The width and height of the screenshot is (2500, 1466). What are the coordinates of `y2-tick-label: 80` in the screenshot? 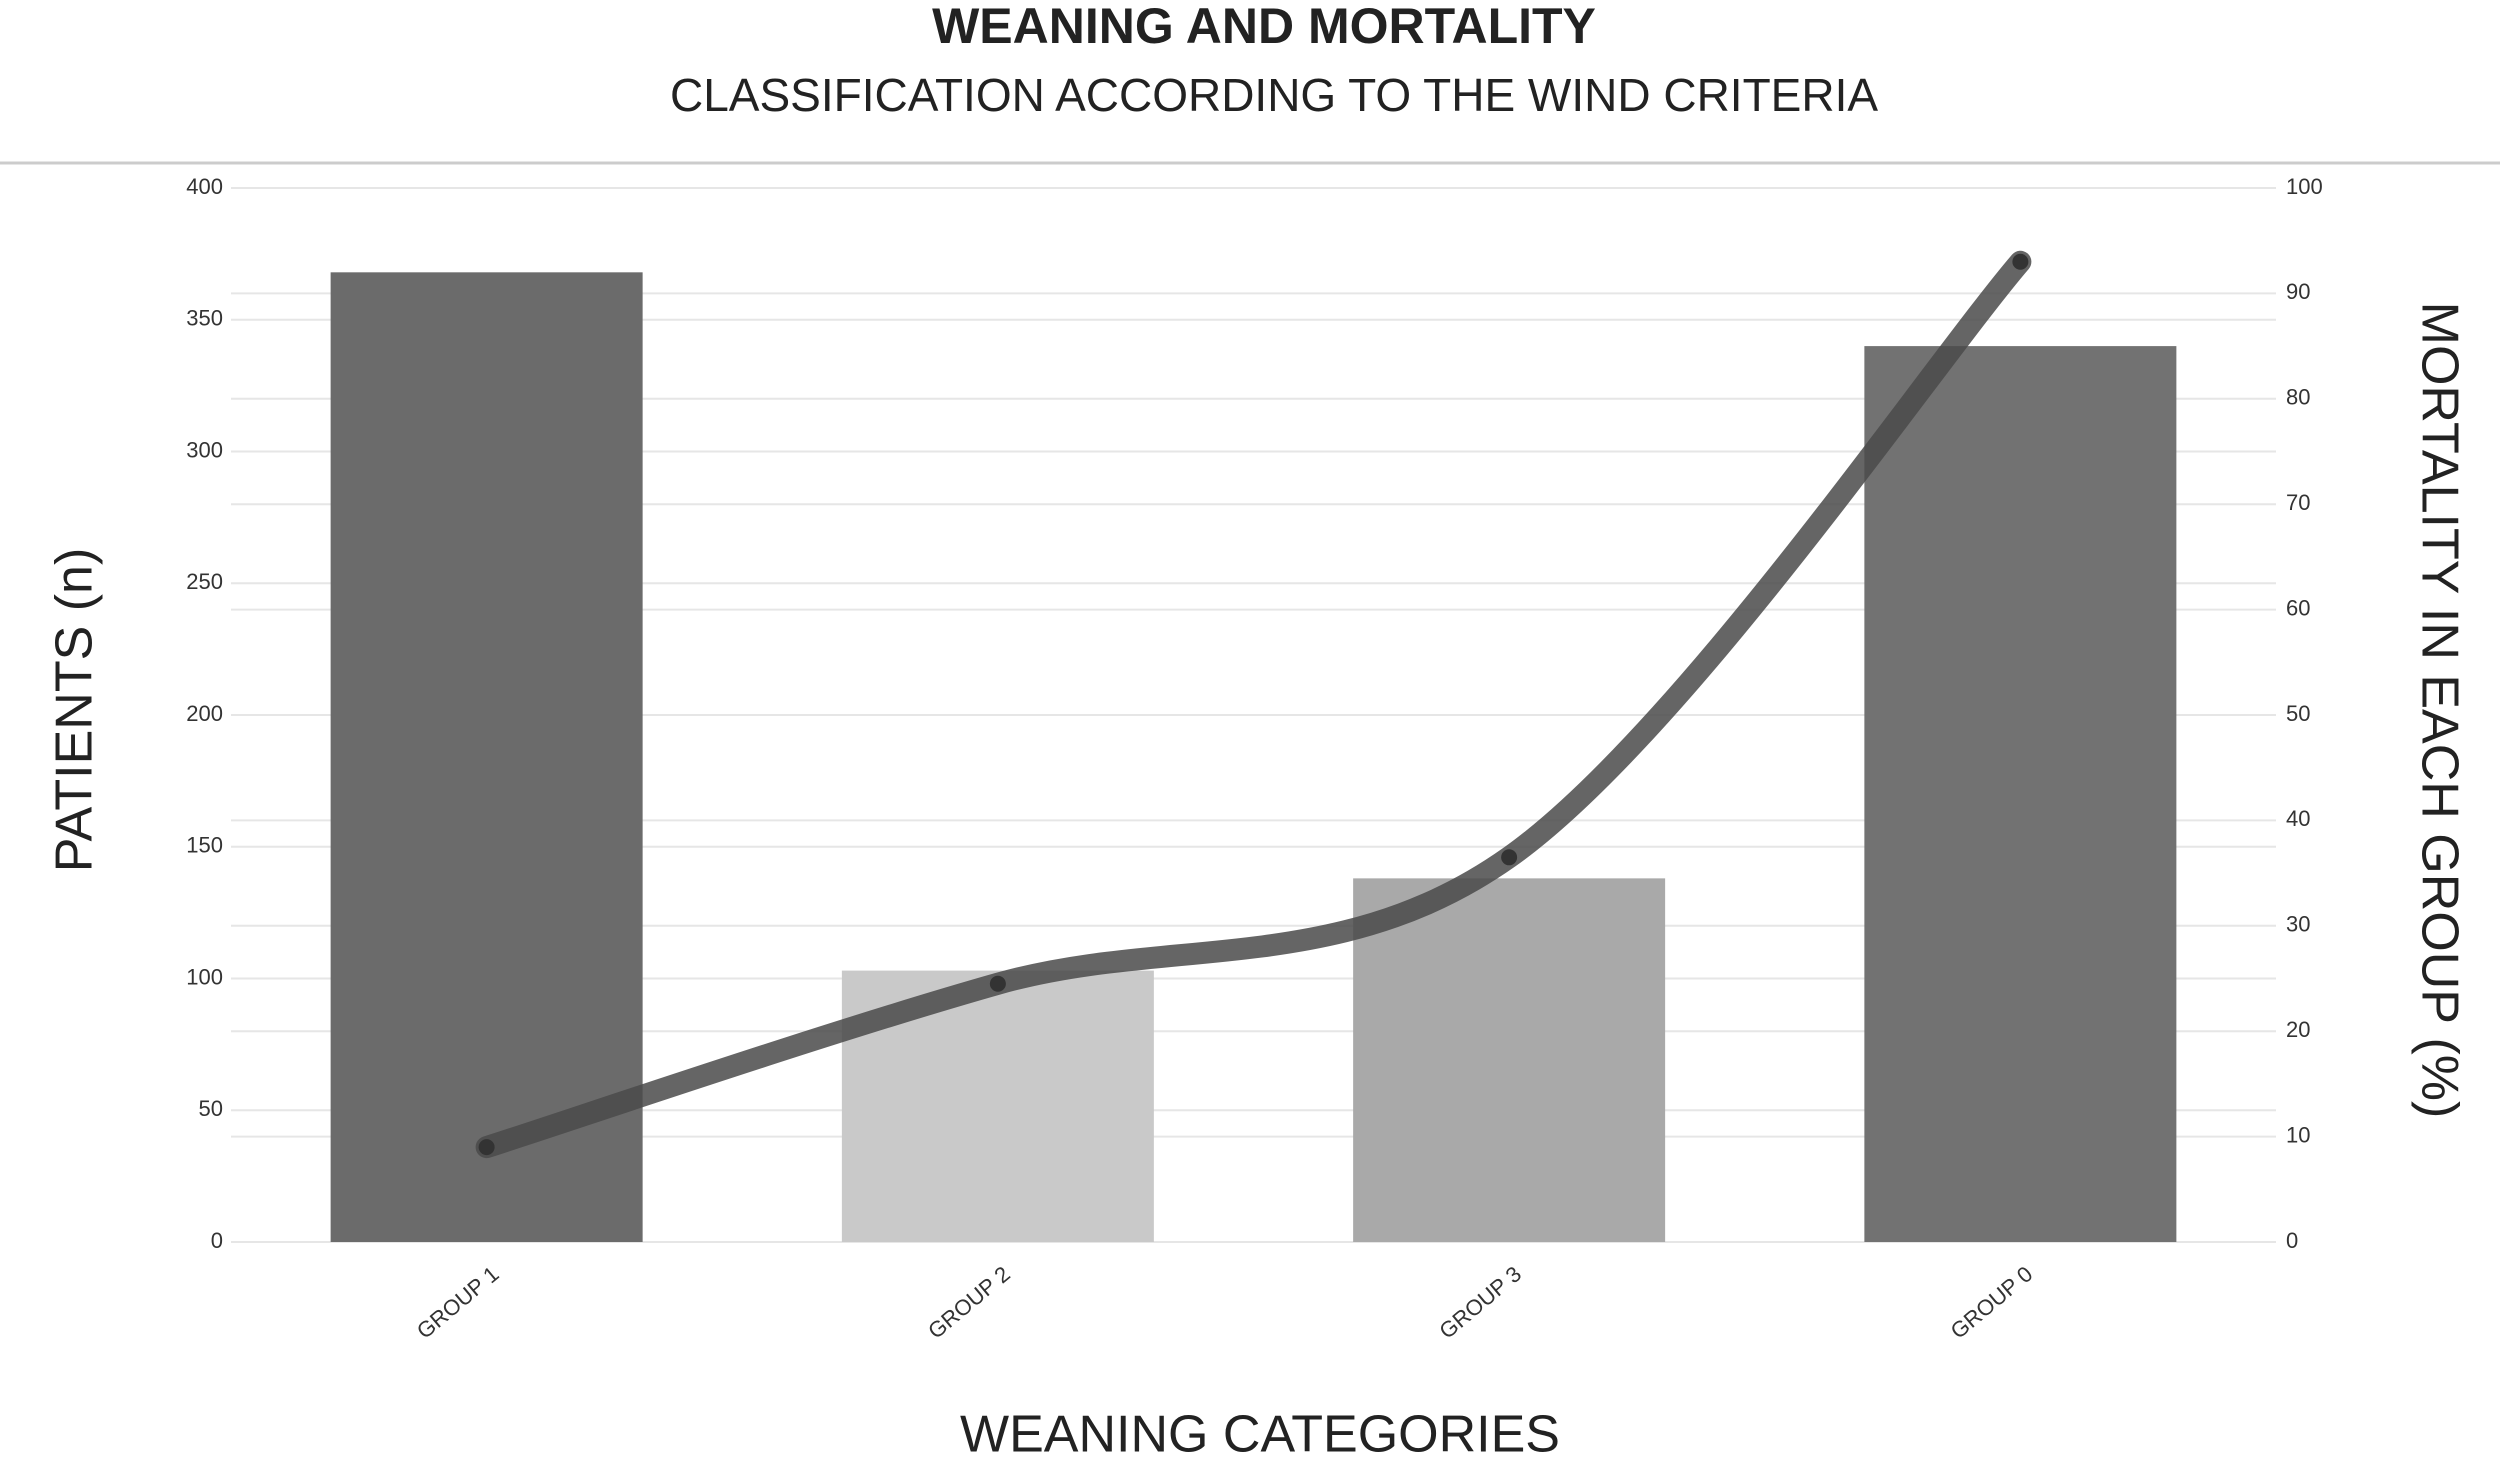 It's located at (2298, 397).